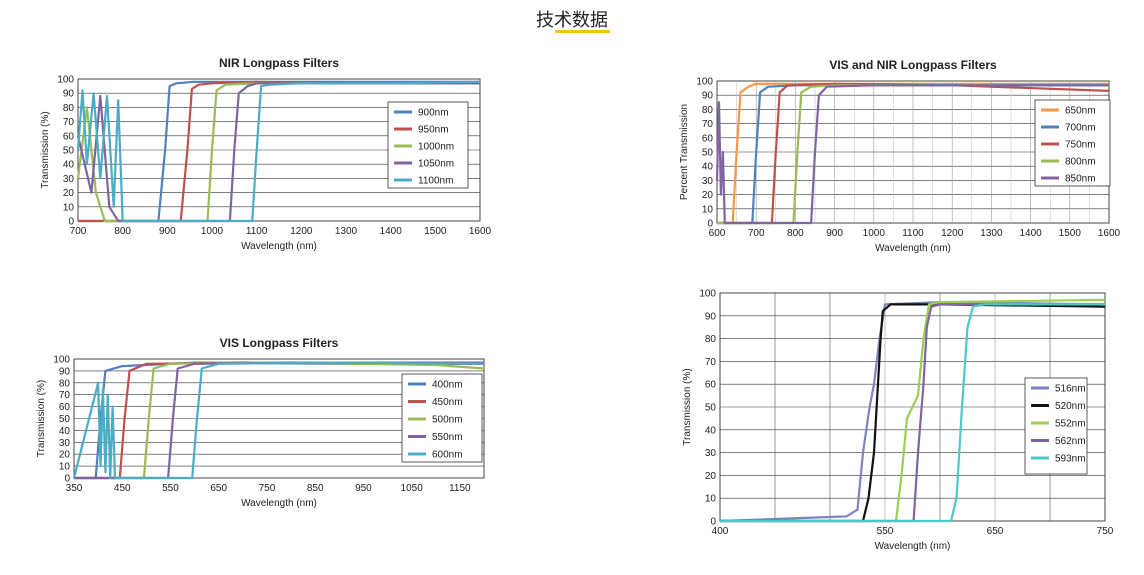 The width and height of the screenshot is (1144, 575). Describe the element at coordinates (684, 152) in the screenshot. I see `y-axis-label: Percent Transmission` at that location.